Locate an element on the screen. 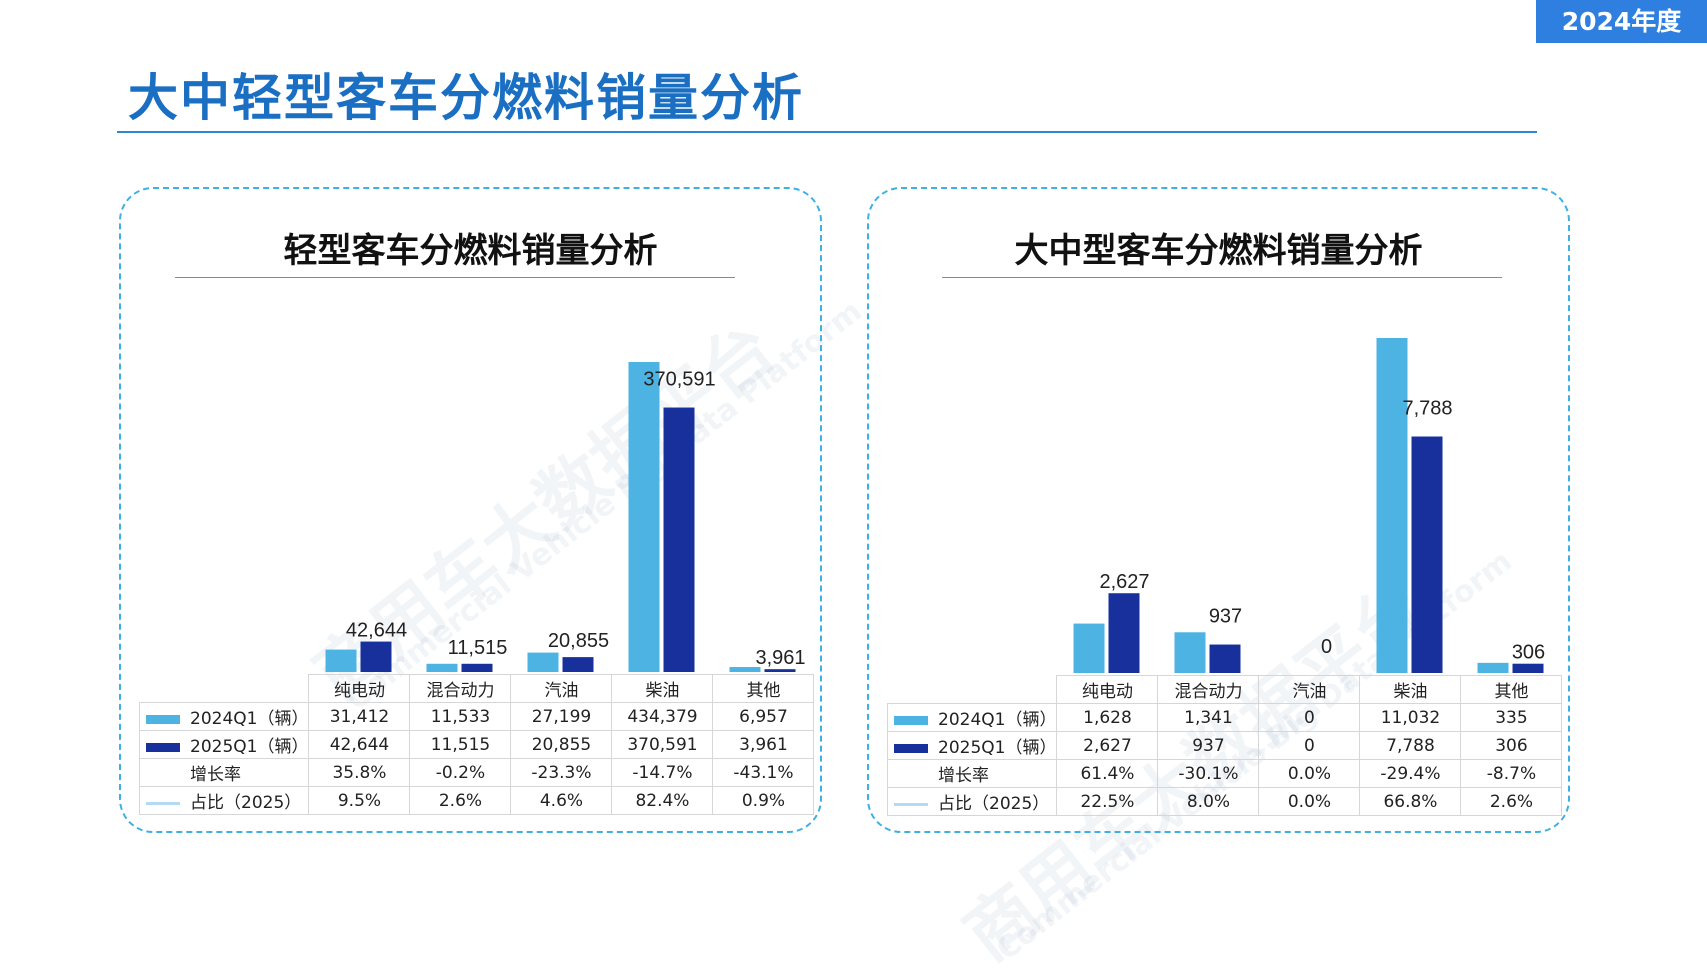 Image resolution: width=1707 pixels, height=980 pixels. table-cell: -23.3% is located at coordinates (561, 772).